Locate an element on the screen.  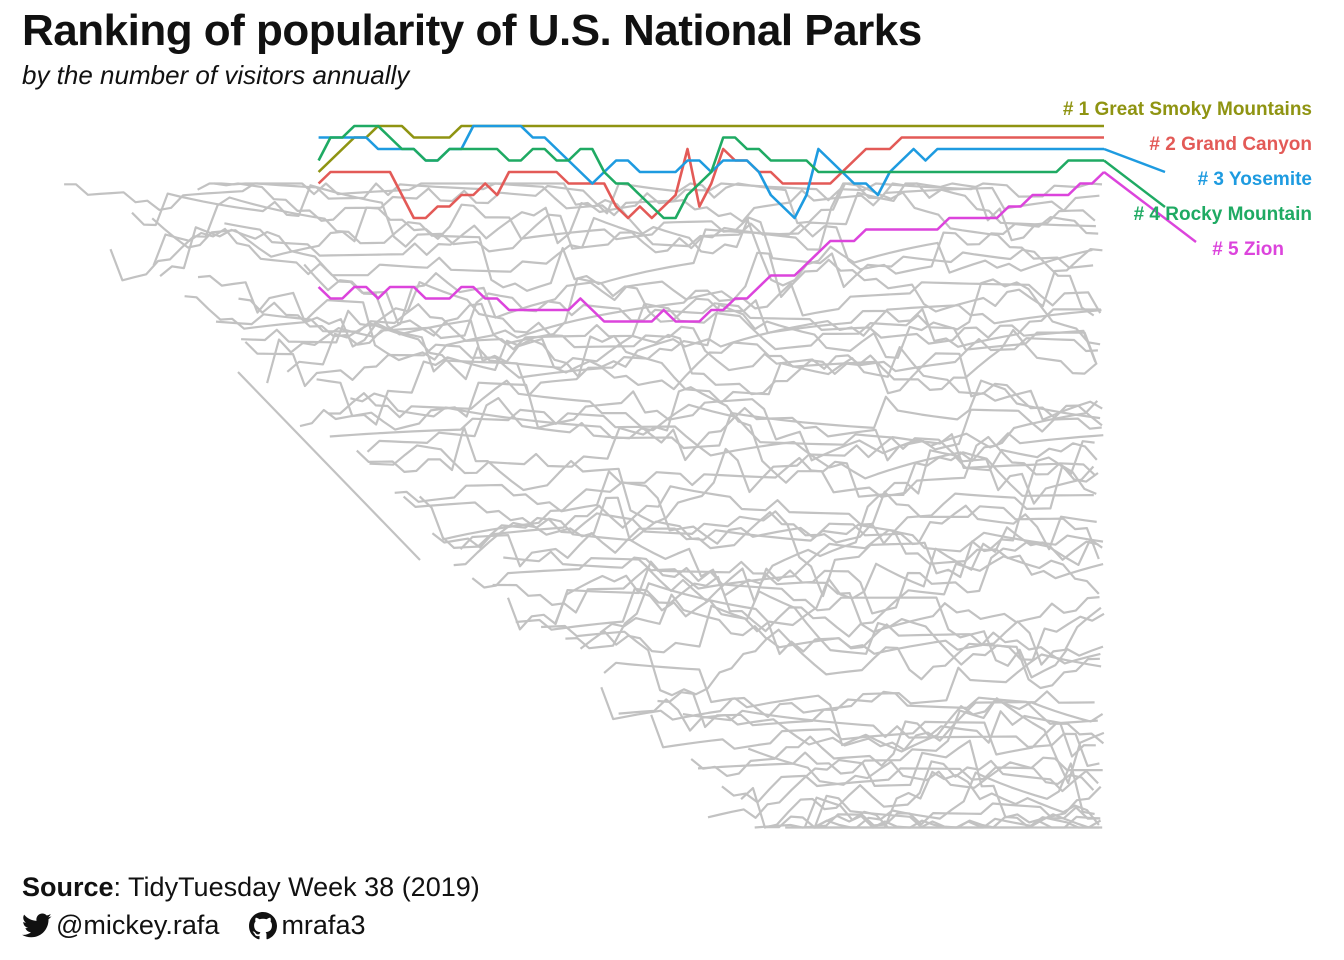
series-line-zion is located at coordinates (711, 247).